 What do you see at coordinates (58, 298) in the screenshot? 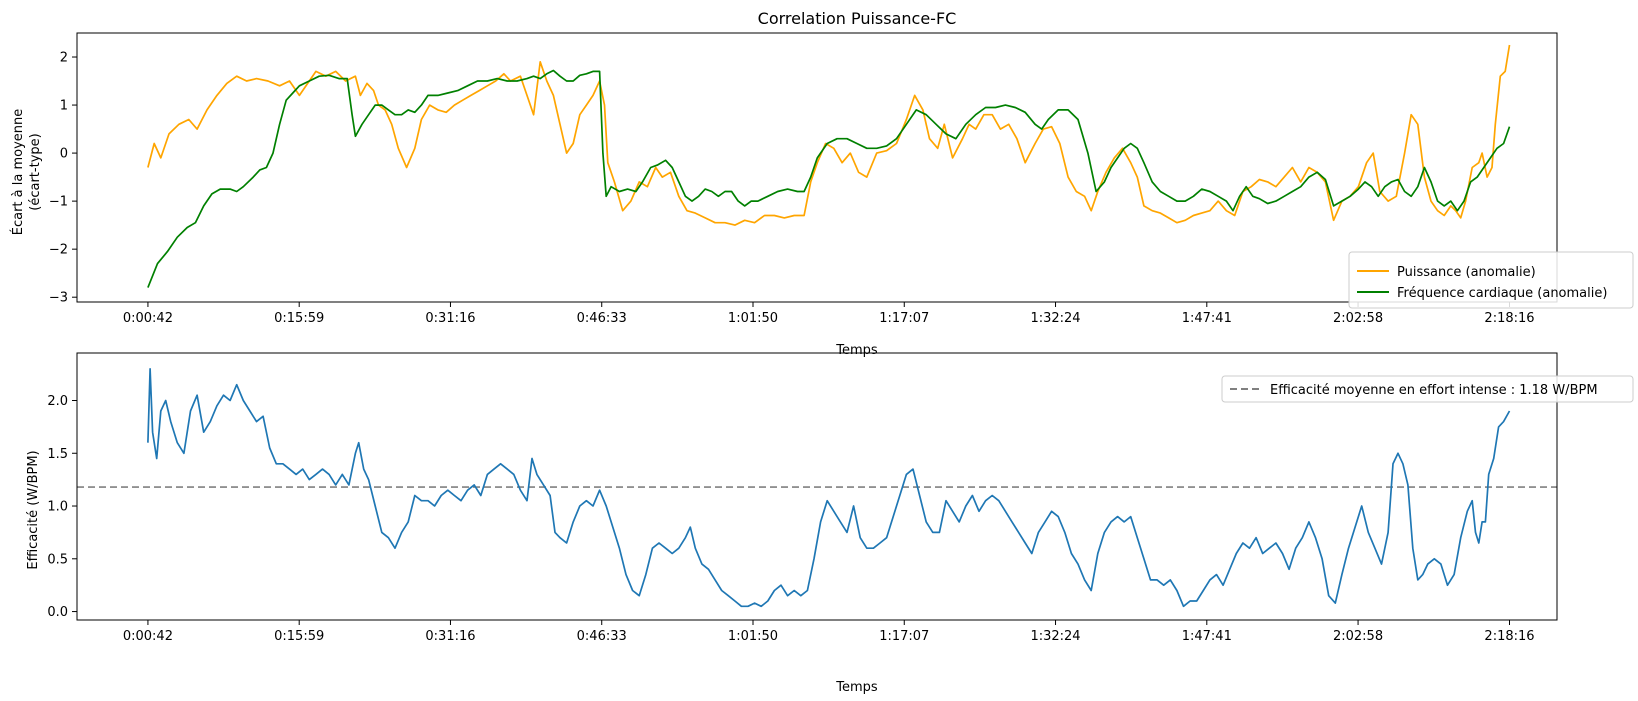
I see `top-y-tick-label-0: −3` at bounding box center [58, 298].